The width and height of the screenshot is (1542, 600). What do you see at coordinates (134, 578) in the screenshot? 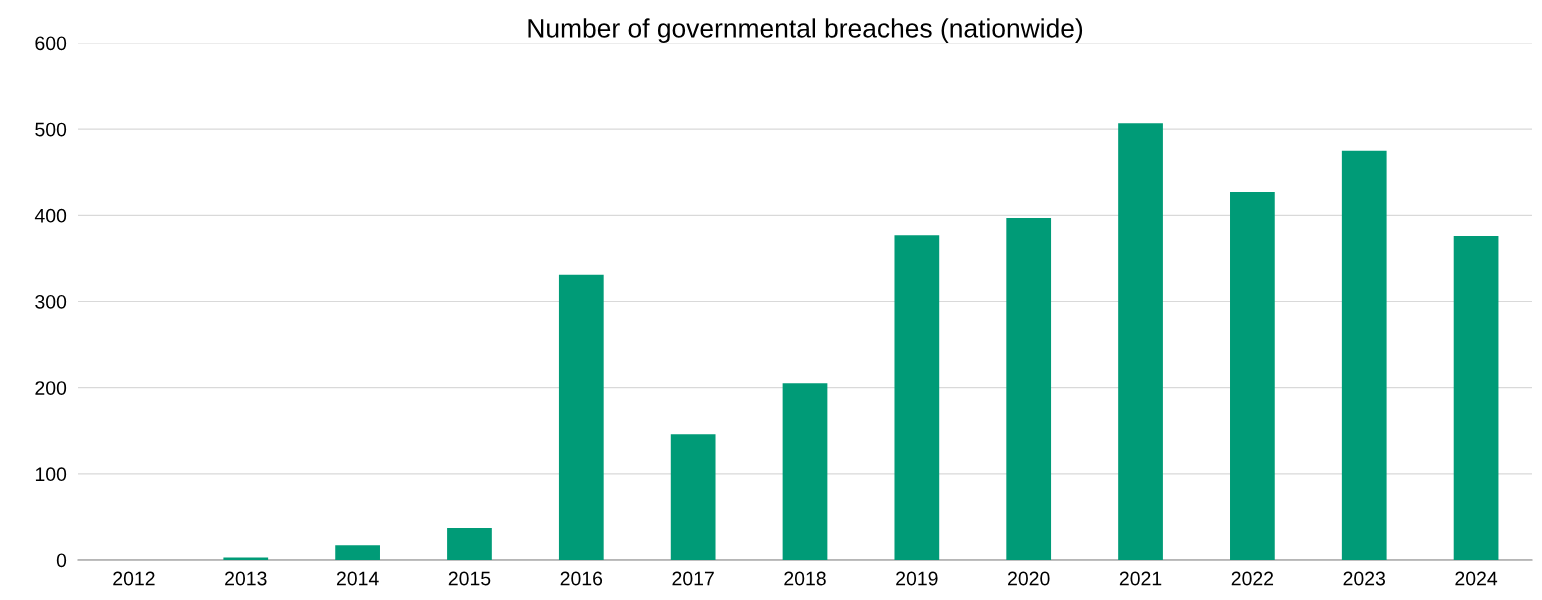
I see `x-tick-label: 2012` at bounding box center [134, 578].